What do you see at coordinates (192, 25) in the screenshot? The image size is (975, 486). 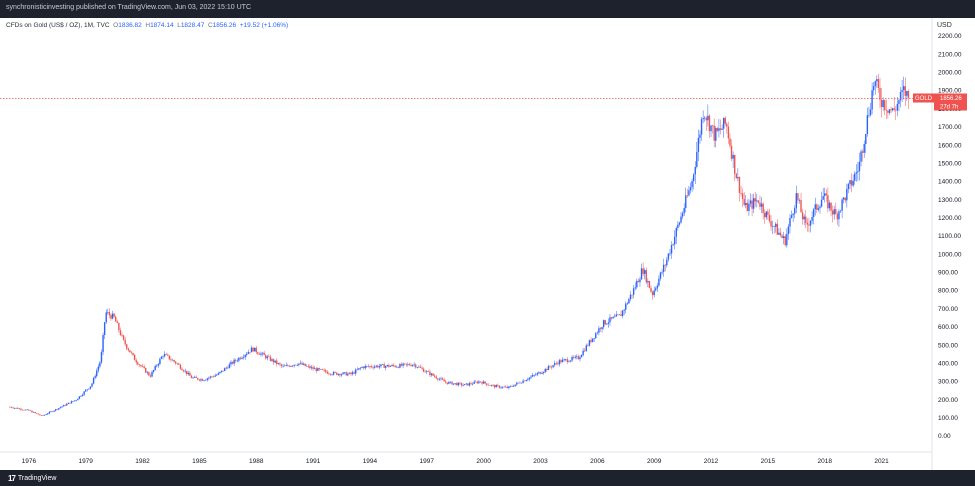 I see `low-value: 1828.47` at bounding box center [192, 25].